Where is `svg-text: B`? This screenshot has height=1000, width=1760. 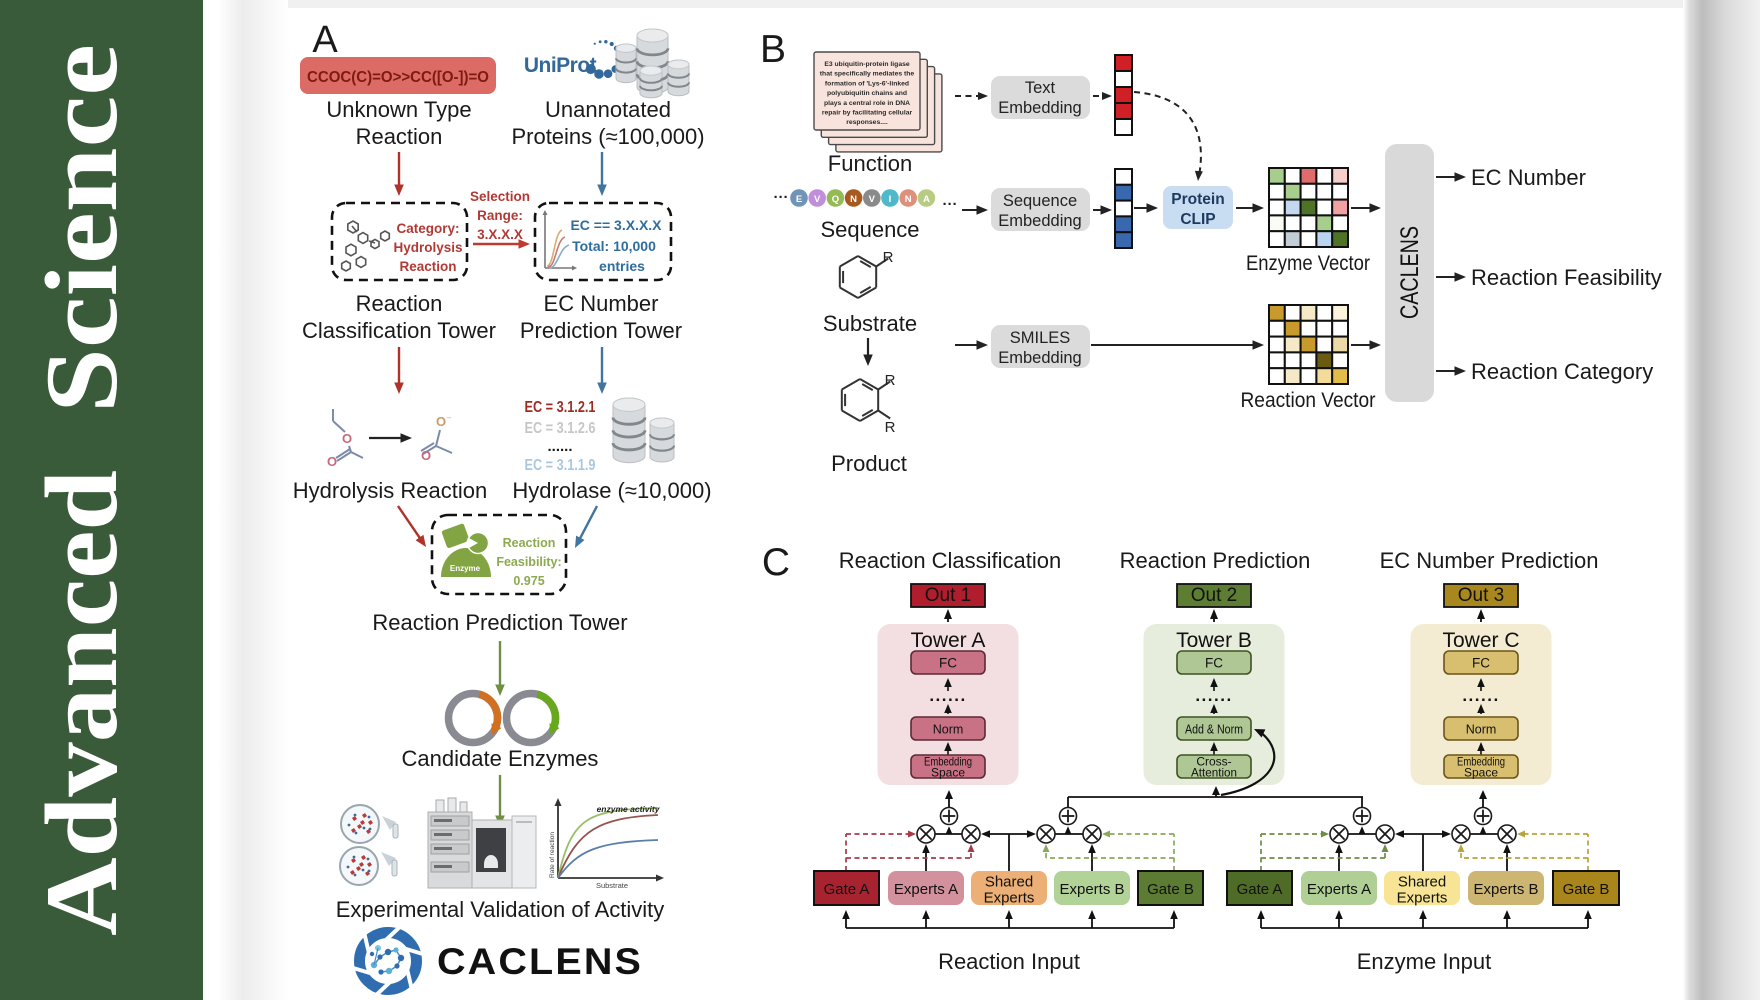
svg-text: B is located at coordinates (773, 49).